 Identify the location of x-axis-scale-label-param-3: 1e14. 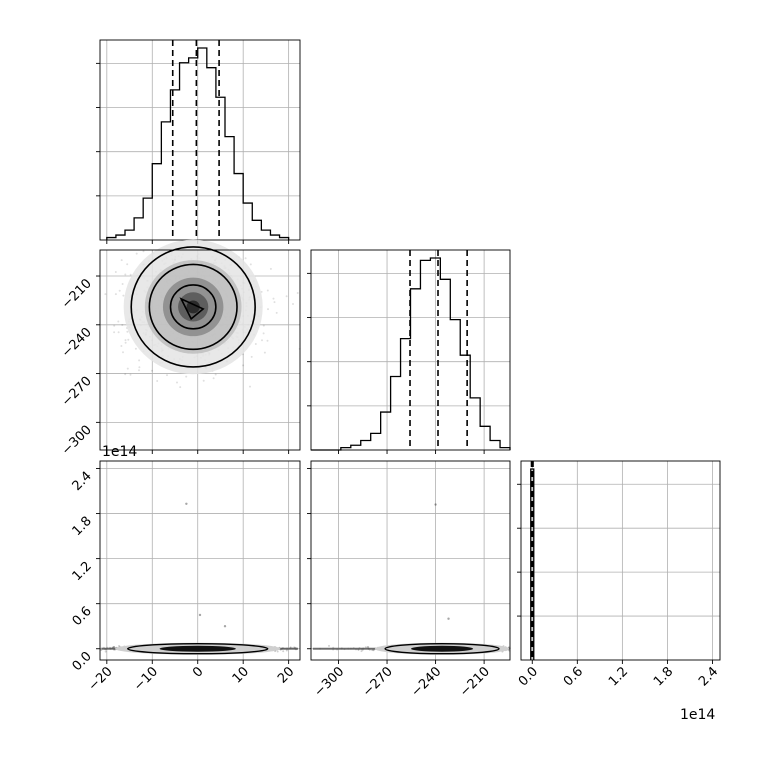
(697, 715).